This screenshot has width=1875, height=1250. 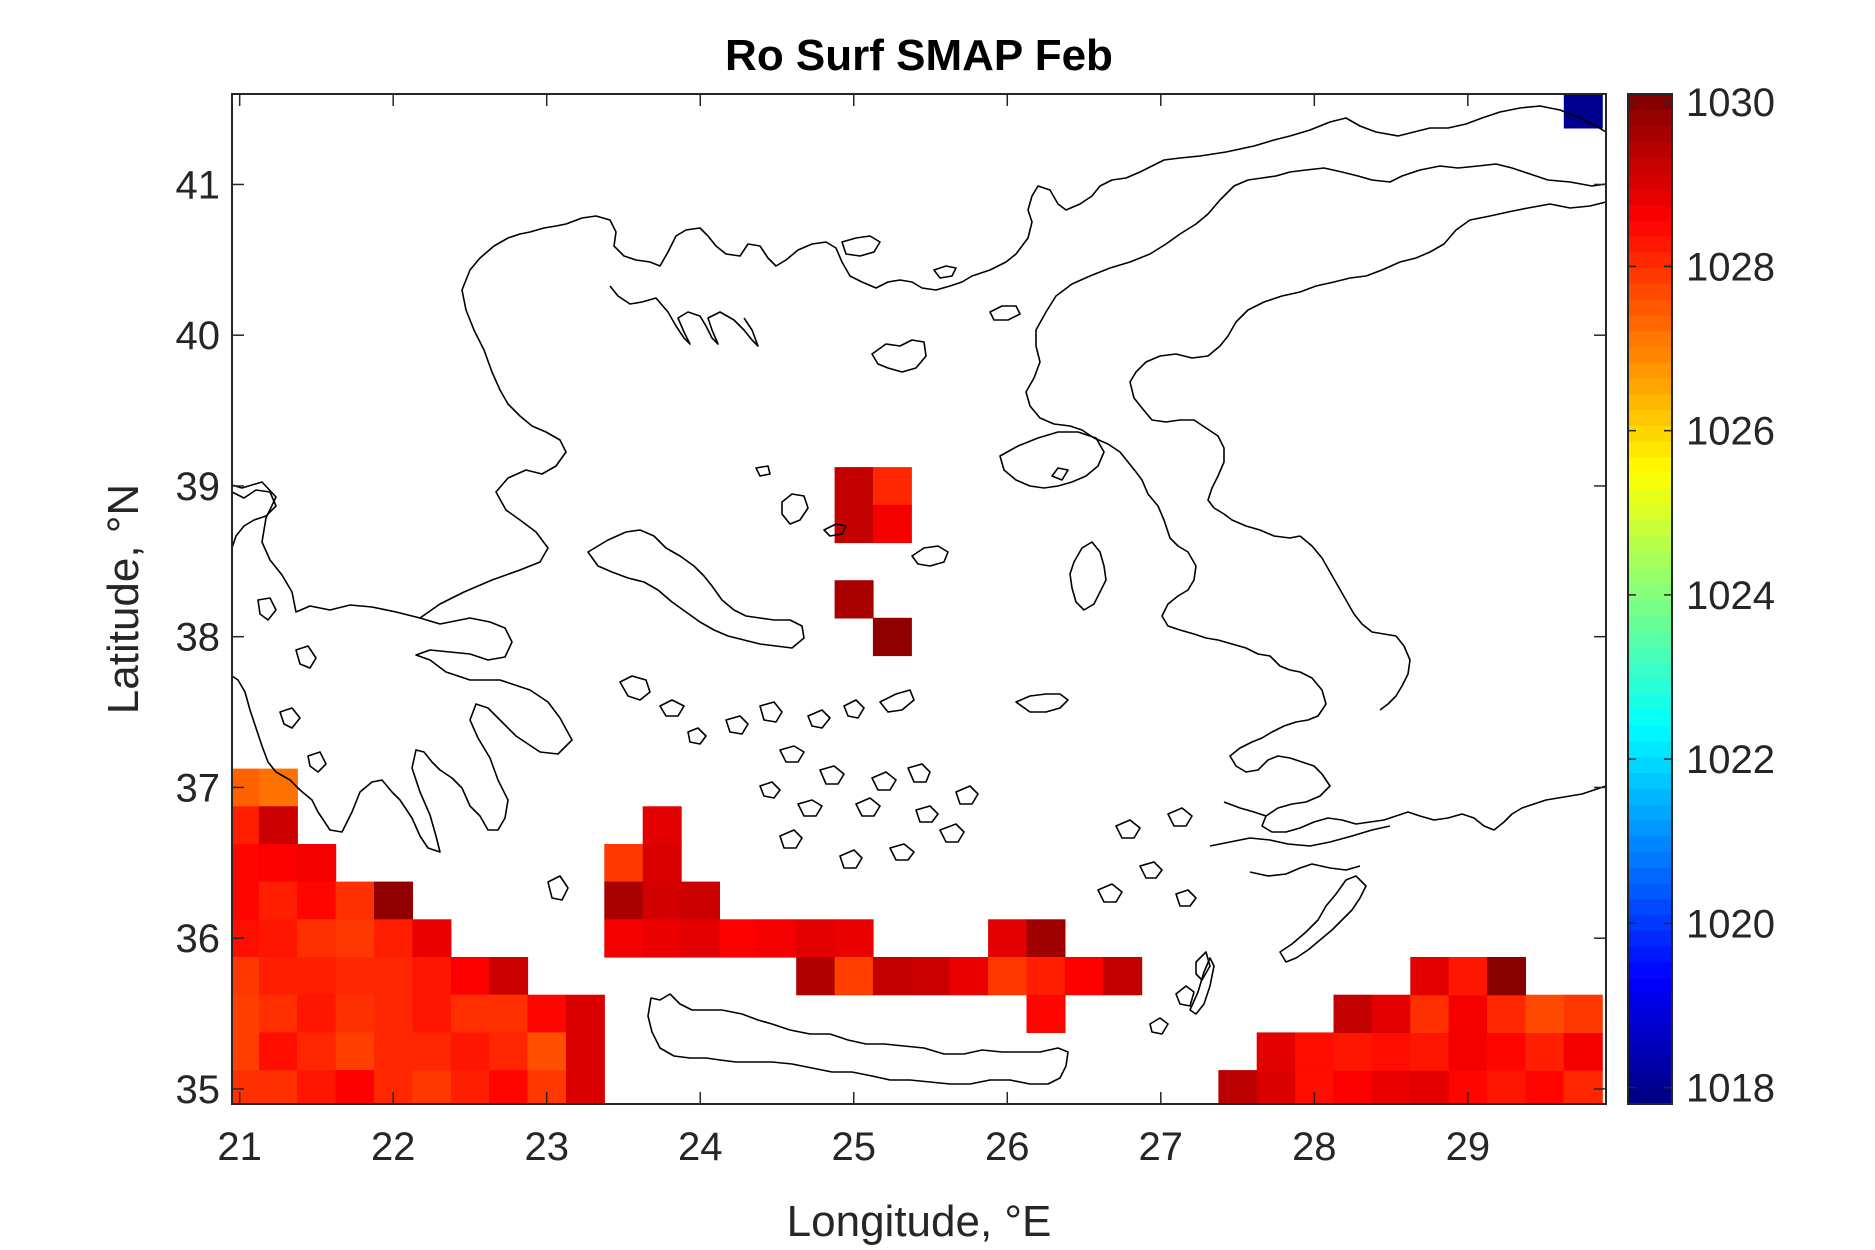 I want to click on x-tick-label: 25, so click(x=854, y=1147).